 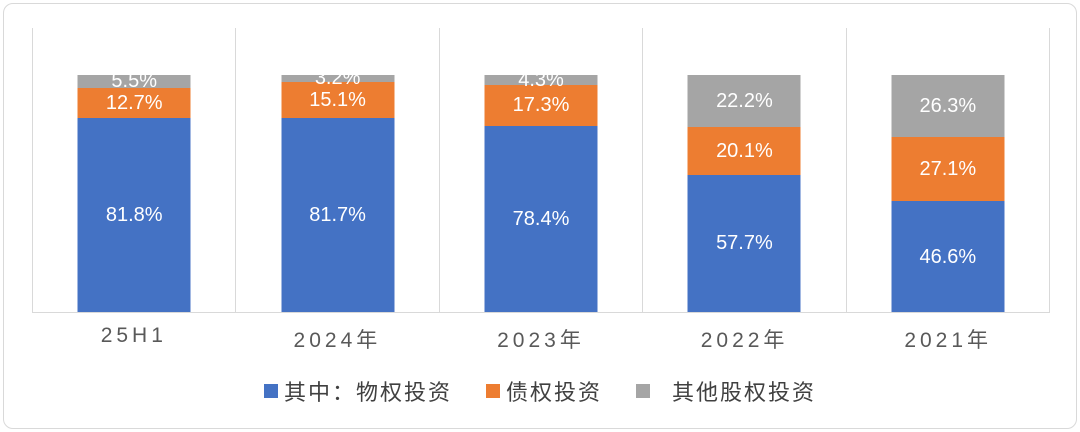 I want to click on data-label: 17.3%, so click(x=541, y=105).